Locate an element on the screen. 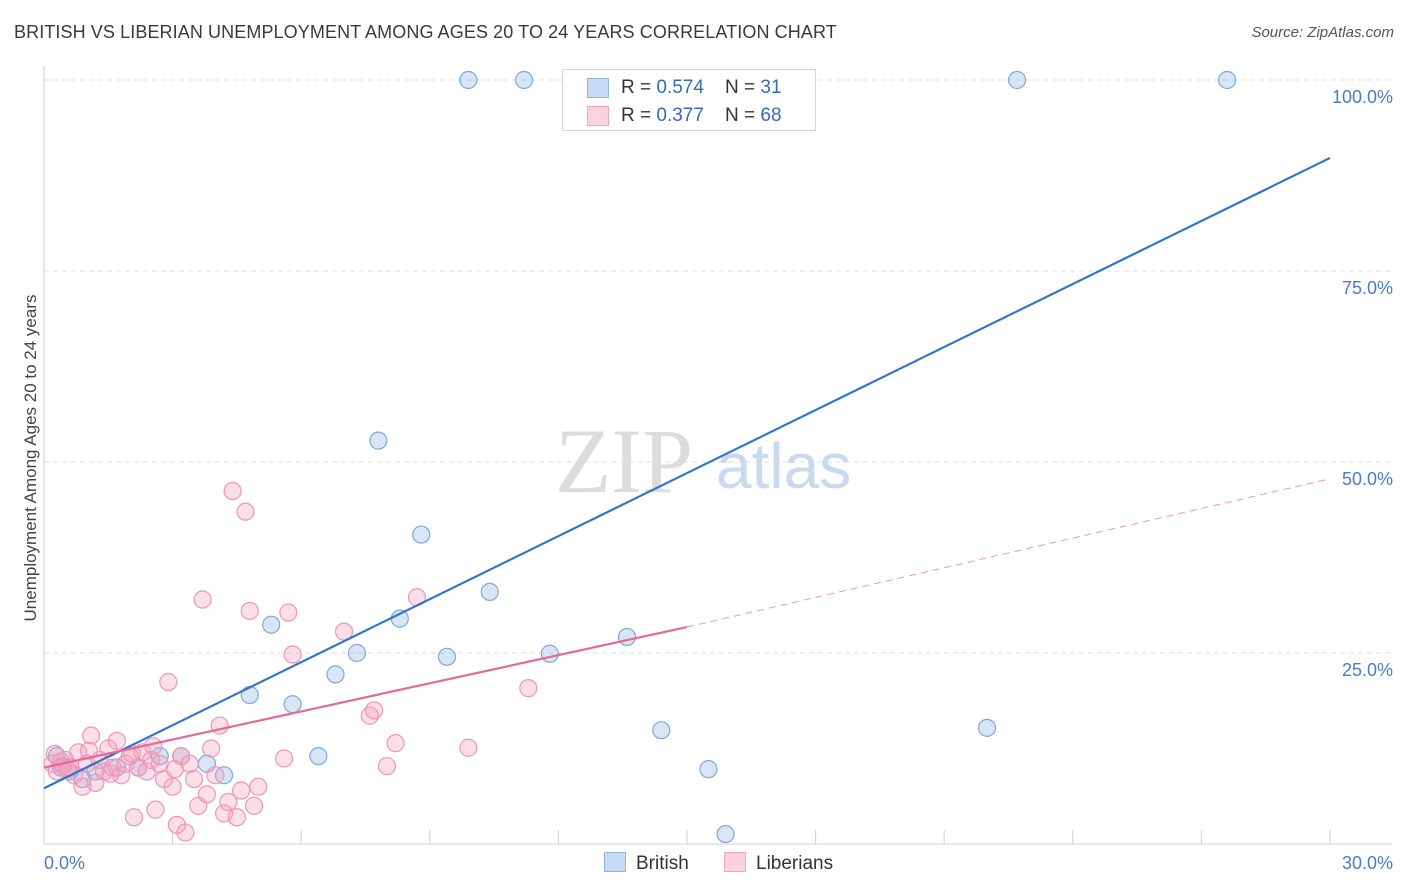  bottom-legend-liberians: Liberians is located at coordinates (778, 863).